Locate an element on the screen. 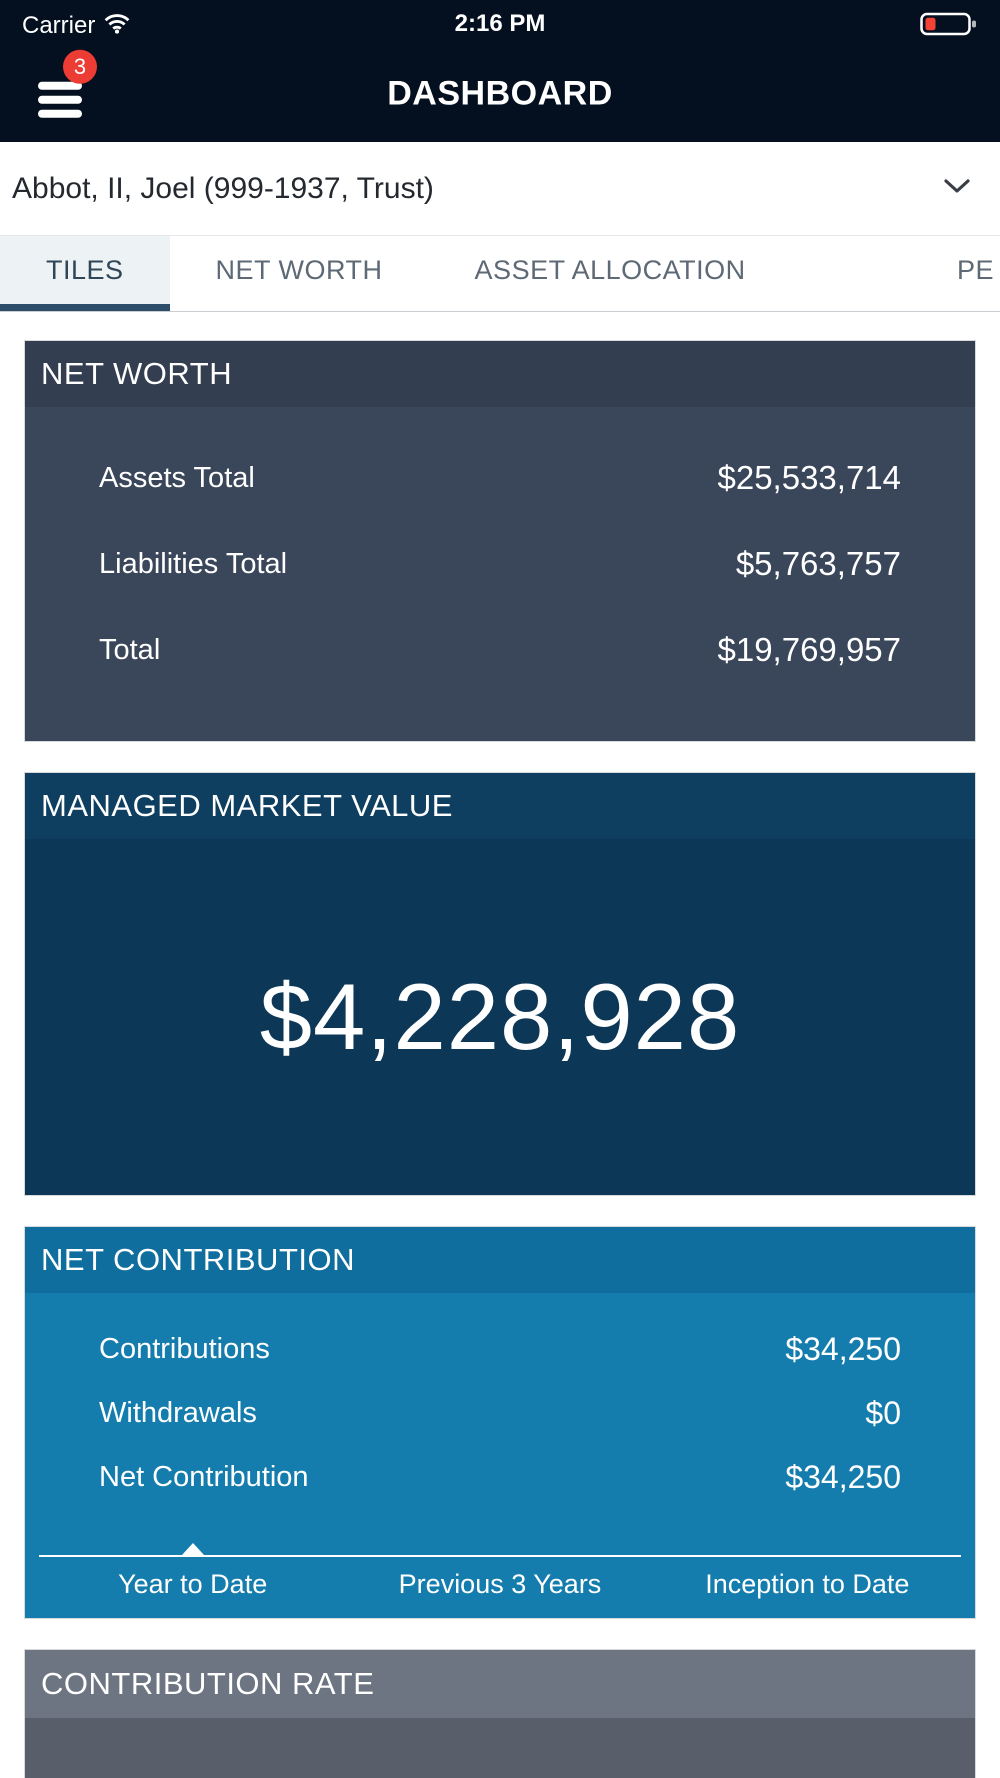 The height and width of the screenshot is (1778, 1000). clock-label: 2:16 PM is located at coordinates (500, 23).